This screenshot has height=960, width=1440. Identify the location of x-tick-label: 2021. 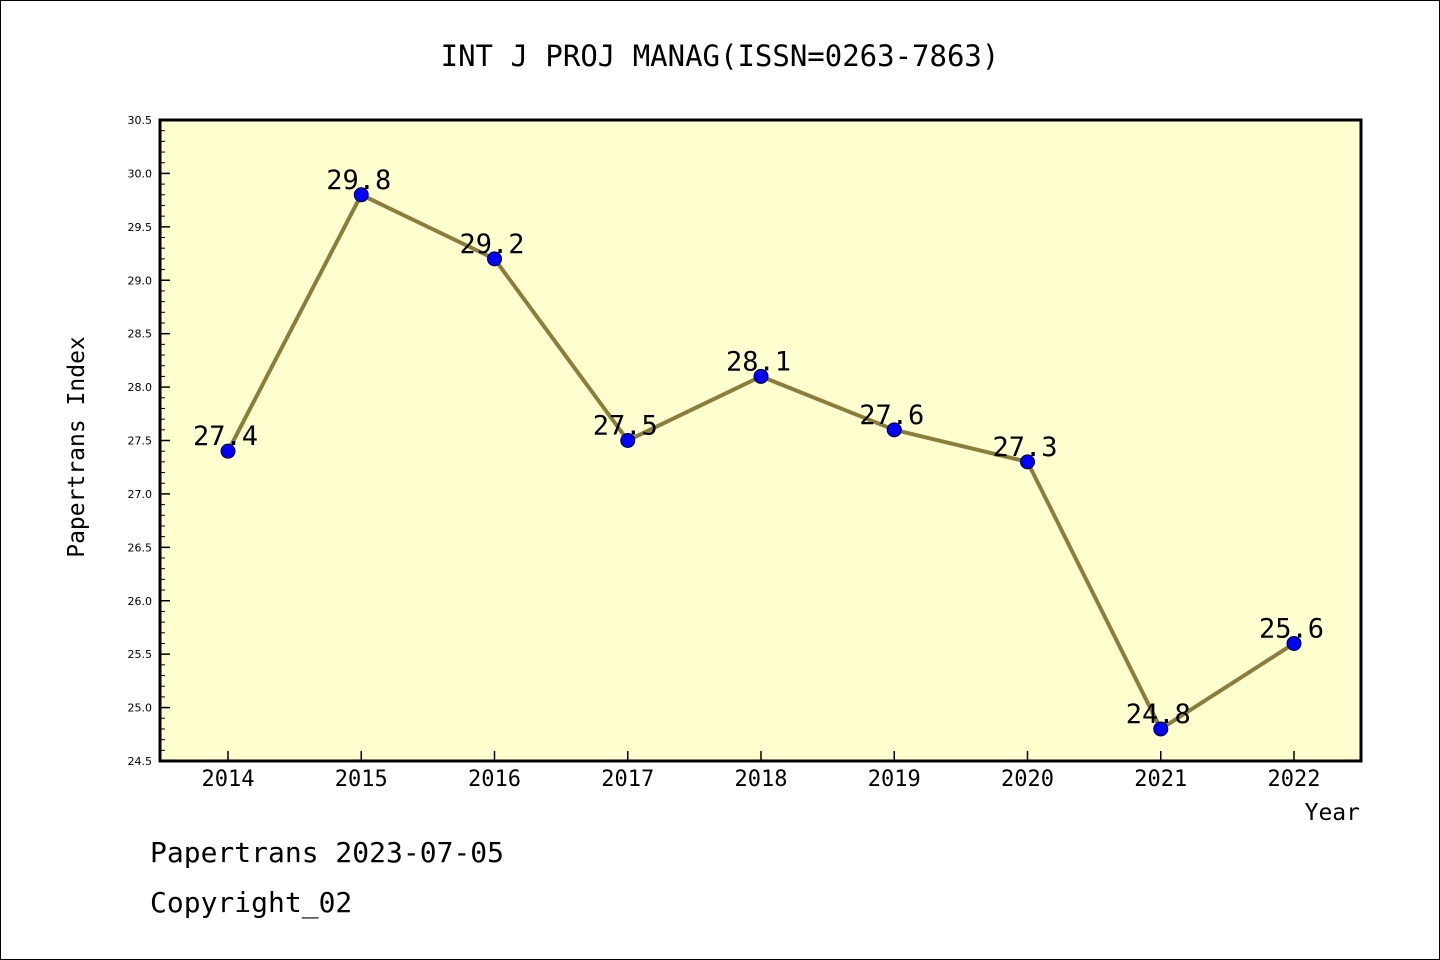
(1160, 779).